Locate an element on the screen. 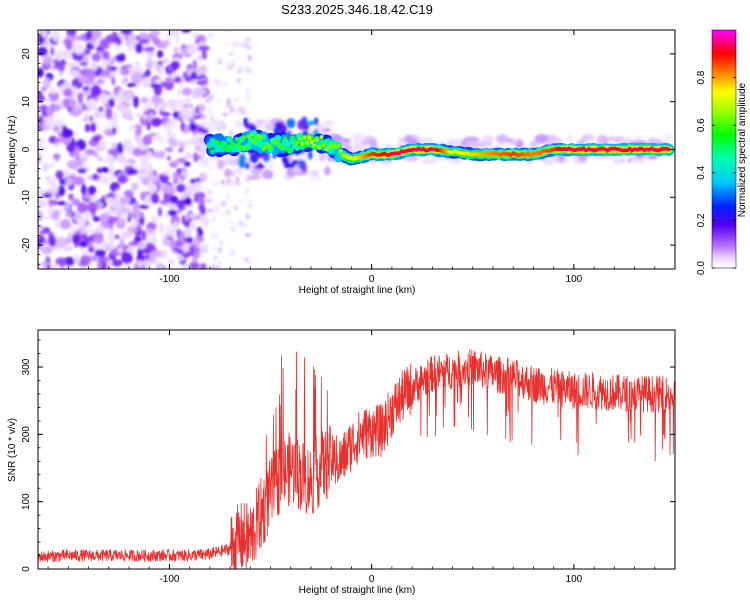 Image resolution: width=750 pixels, height=600 pixels. y-tick-label: 200 is located at coordinates (26, 434).